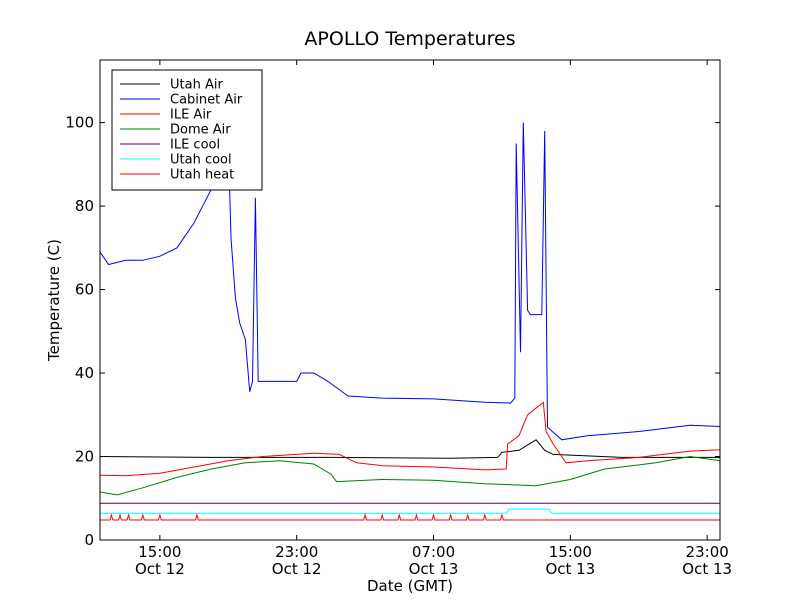 The height and width of the screenshot is (600, 800). What do you see at coordinates (206, 100) in the screenshot?
I see `legend-entry-cabinet-air: Cabinet Air` at bounding box center [206, 100].